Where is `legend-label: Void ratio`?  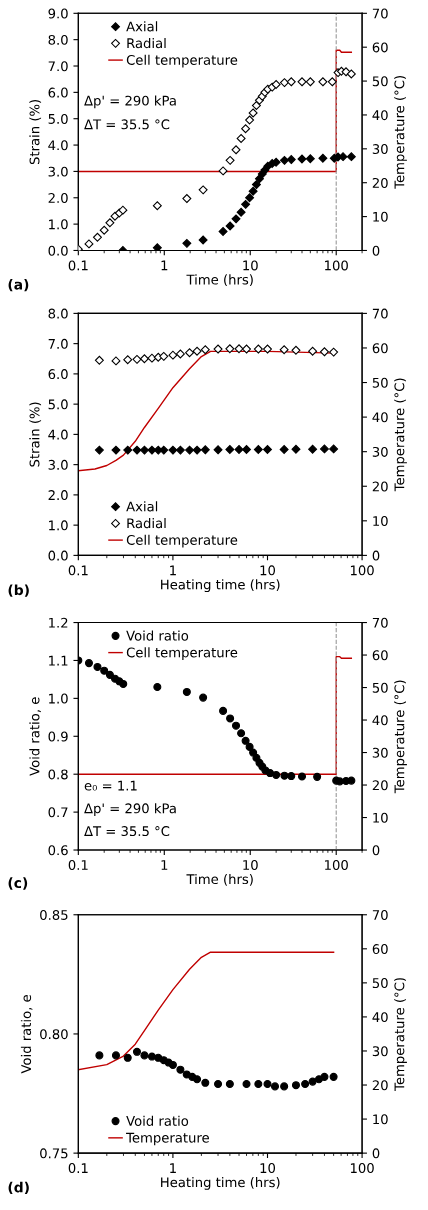
legend-label: Void ratio is located at coordinates (157, 1120).